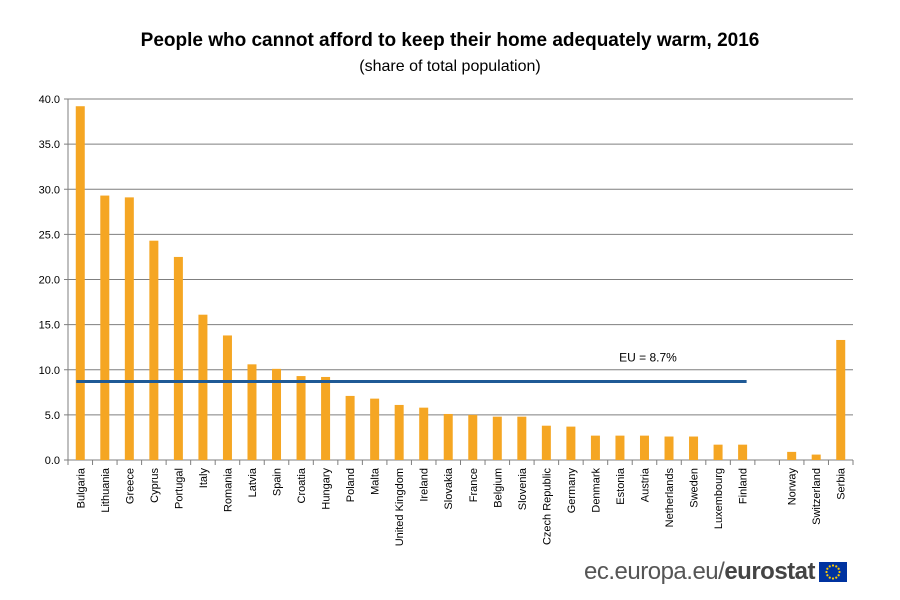  Describe the element at coordinates (425, 485) in the screenshot. I see `x-category-label: Ireland` at that location.